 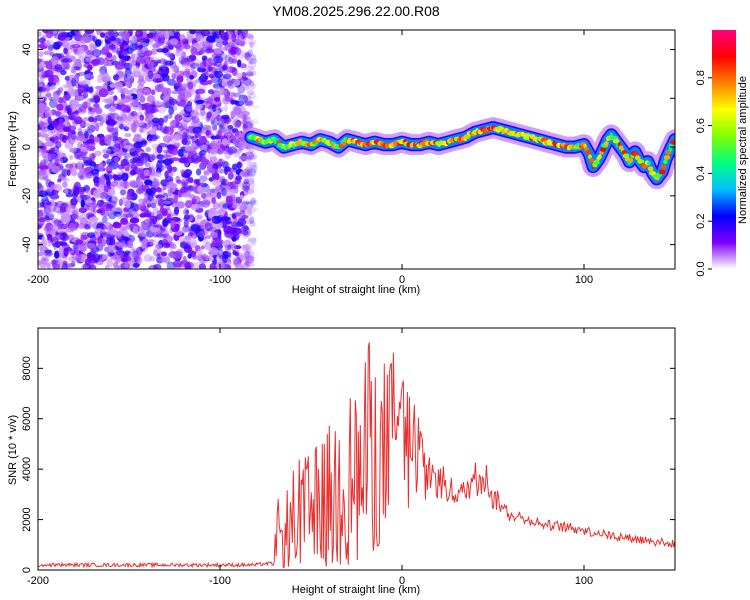 What do you see at coordinates (27, 245) in the screenshot?
I see `spectrogram-y-tick-label: -40` at bounding box center [27, 245].